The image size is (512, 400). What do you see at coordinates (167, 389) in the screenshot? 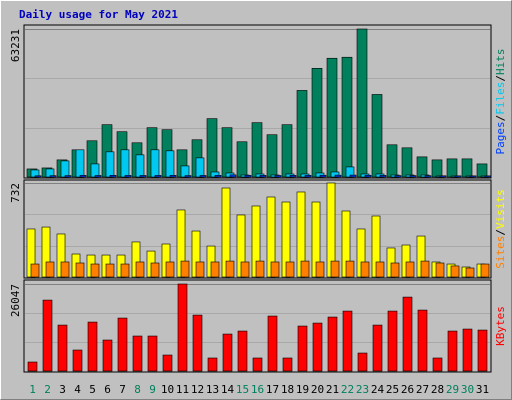
I see `x-tick-label: 10` at bounding box center [167, 389].